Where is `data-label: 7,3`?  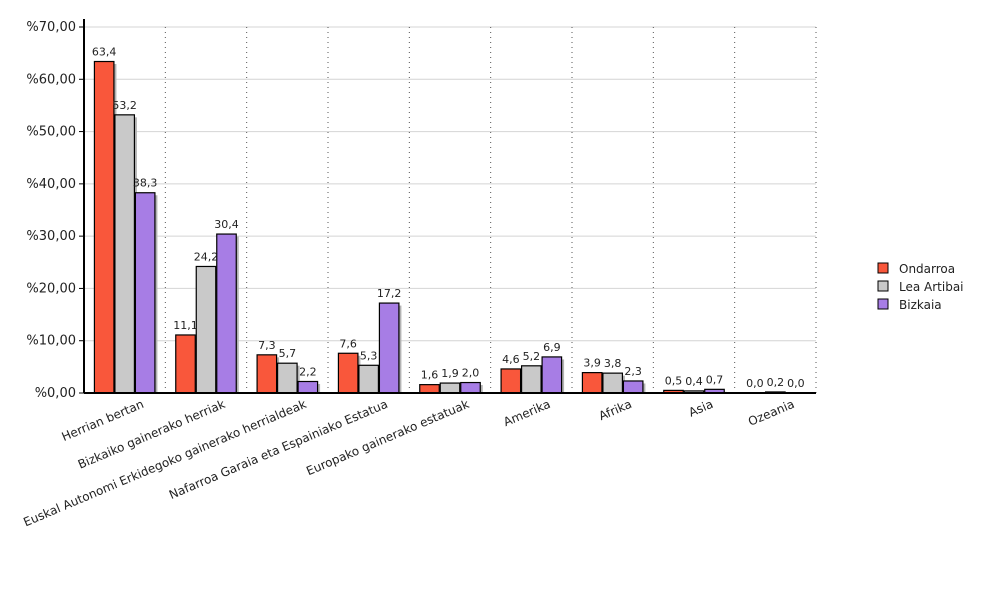 data-label: 7,3 is located at coordinates (267, 345).